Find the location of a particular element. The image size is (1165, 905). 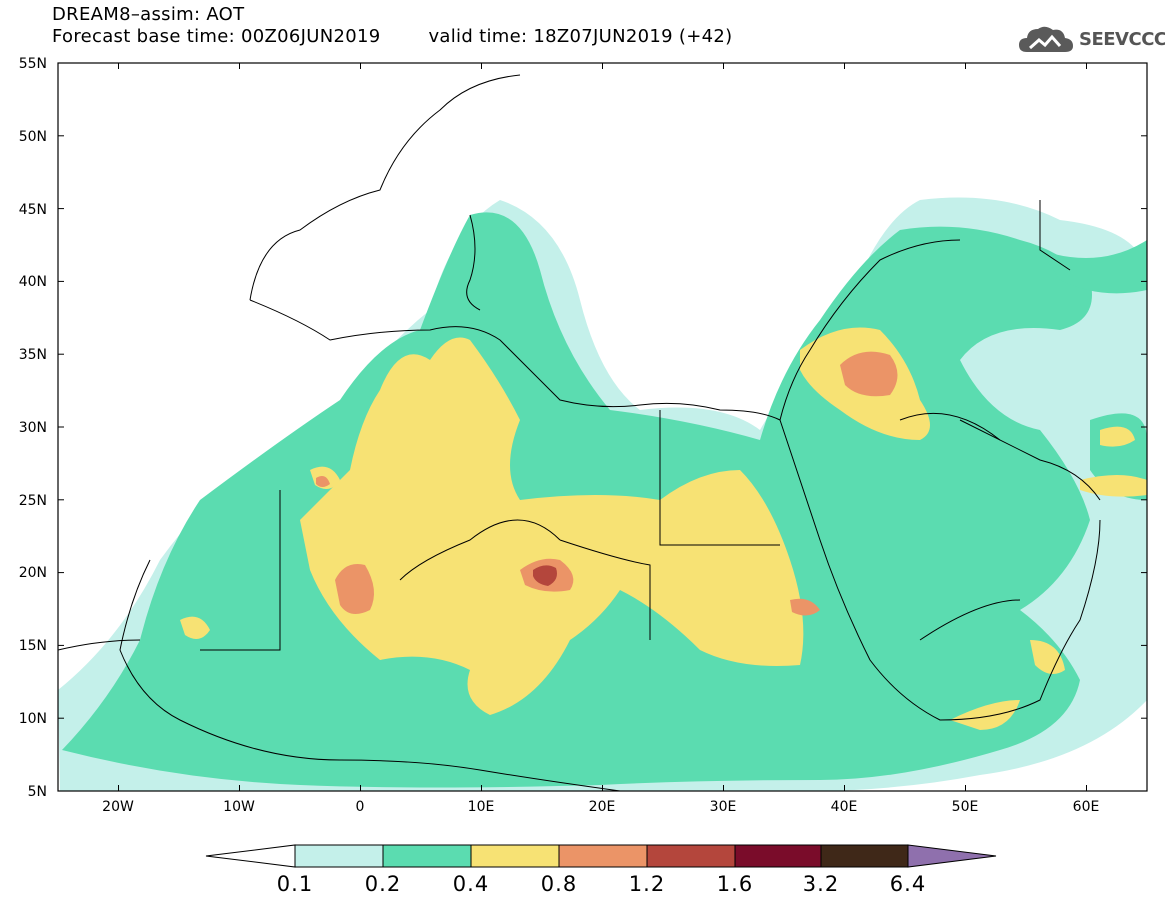

lat-label: 30N is located at coordinates (33, 428).